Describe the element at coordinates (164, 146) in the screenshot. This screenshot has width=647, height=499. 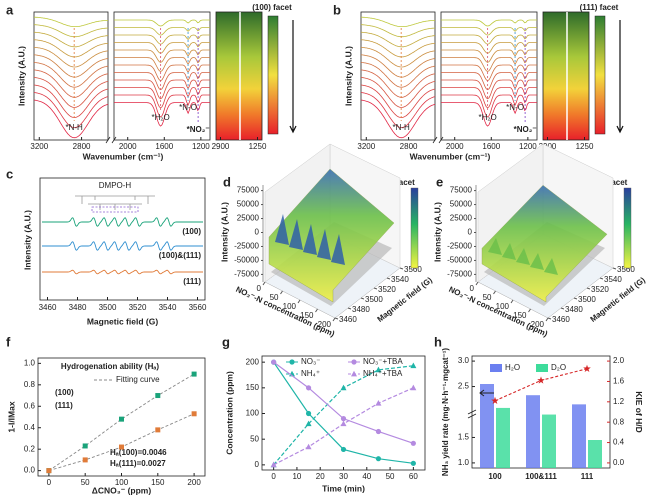
I see `x-tick-label: 1600` at that location.